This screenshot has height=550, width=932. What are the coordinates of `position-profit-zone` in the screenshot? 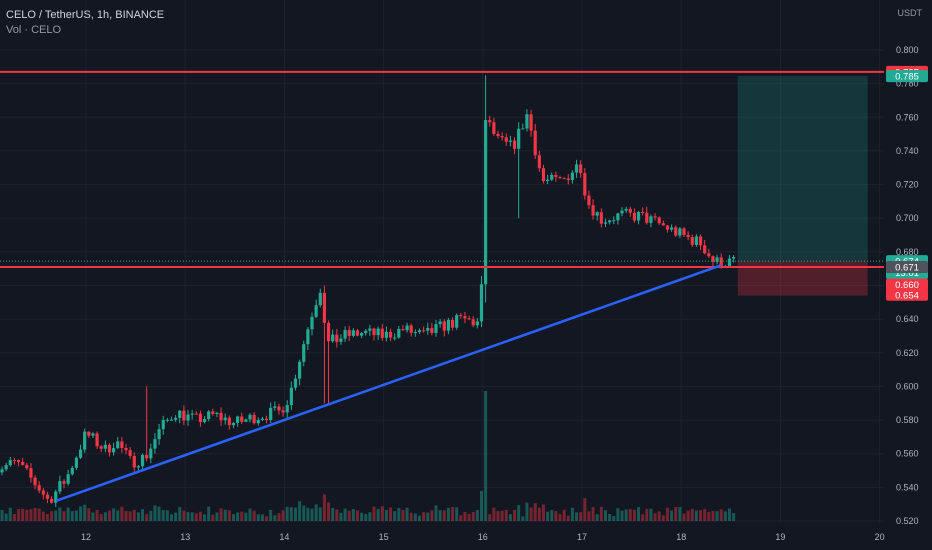 It's located at (802, 169).